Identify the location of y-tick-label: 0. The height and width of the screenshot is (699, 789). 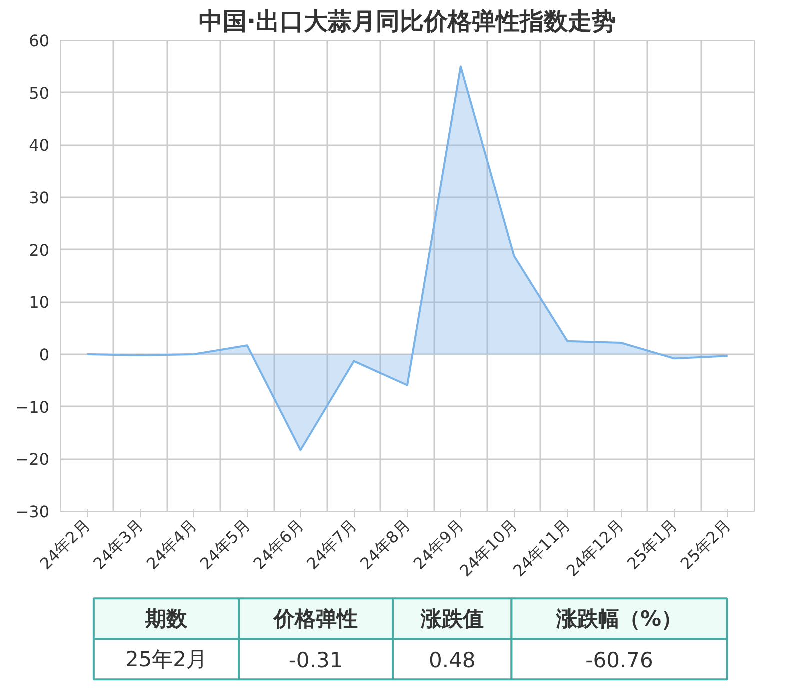
(44, 355).